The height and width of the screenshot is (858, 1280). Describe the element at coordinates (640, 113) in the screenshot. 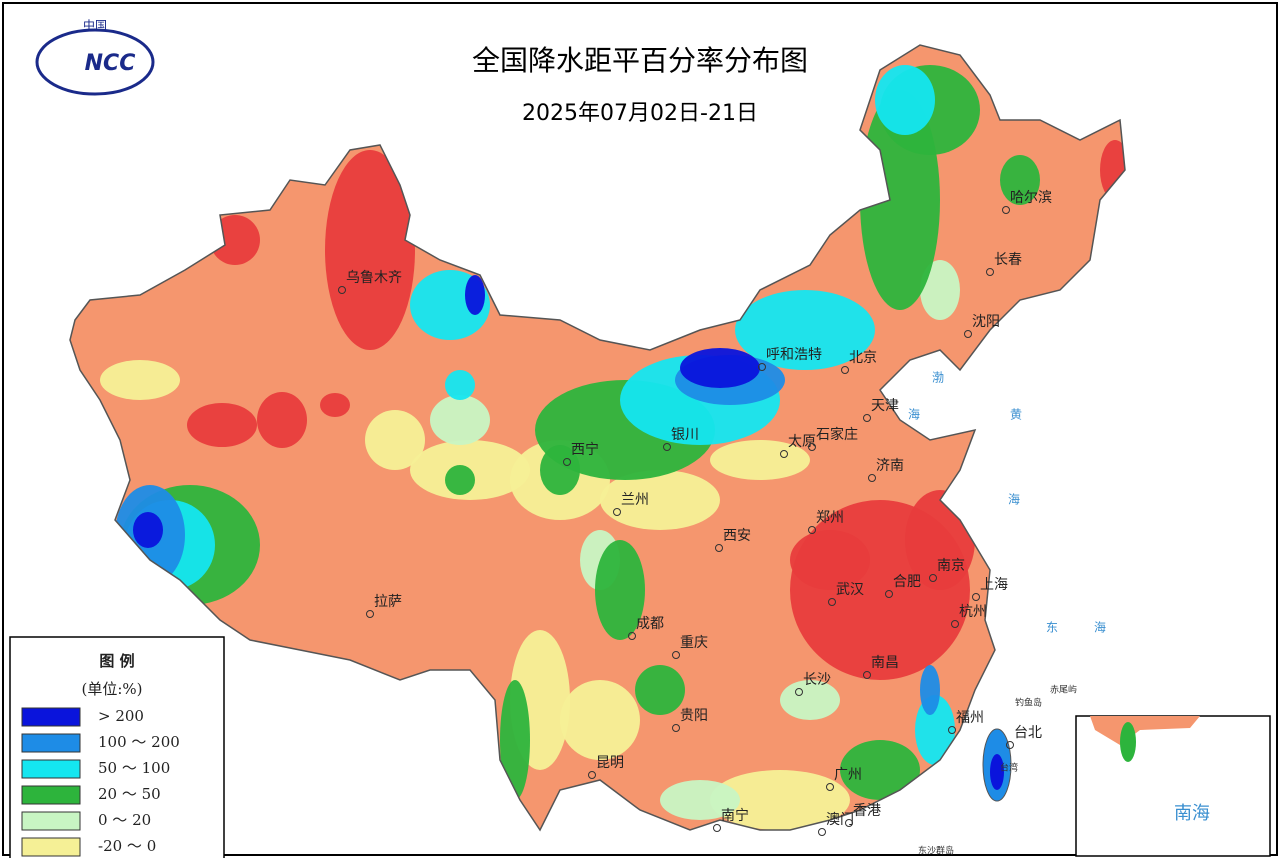

I see `subtitle: 2025年07月02日-21日` at that location.